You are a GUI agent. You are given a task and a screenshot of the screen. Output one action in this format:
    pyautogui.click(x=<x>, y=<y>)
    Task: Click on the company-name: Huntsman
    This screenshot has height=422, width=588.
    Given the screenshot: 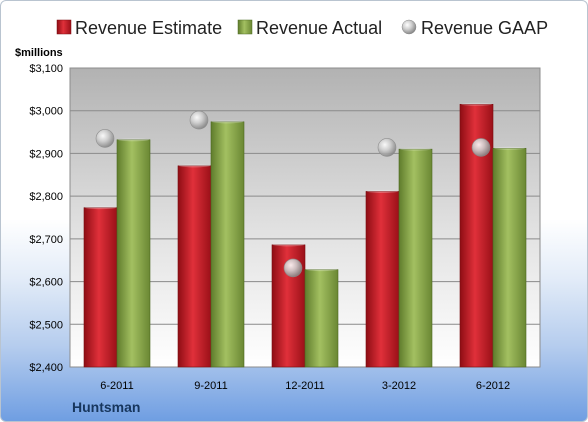 What is the action you would take?
    pyautogui.click(x=106, y=407)
    